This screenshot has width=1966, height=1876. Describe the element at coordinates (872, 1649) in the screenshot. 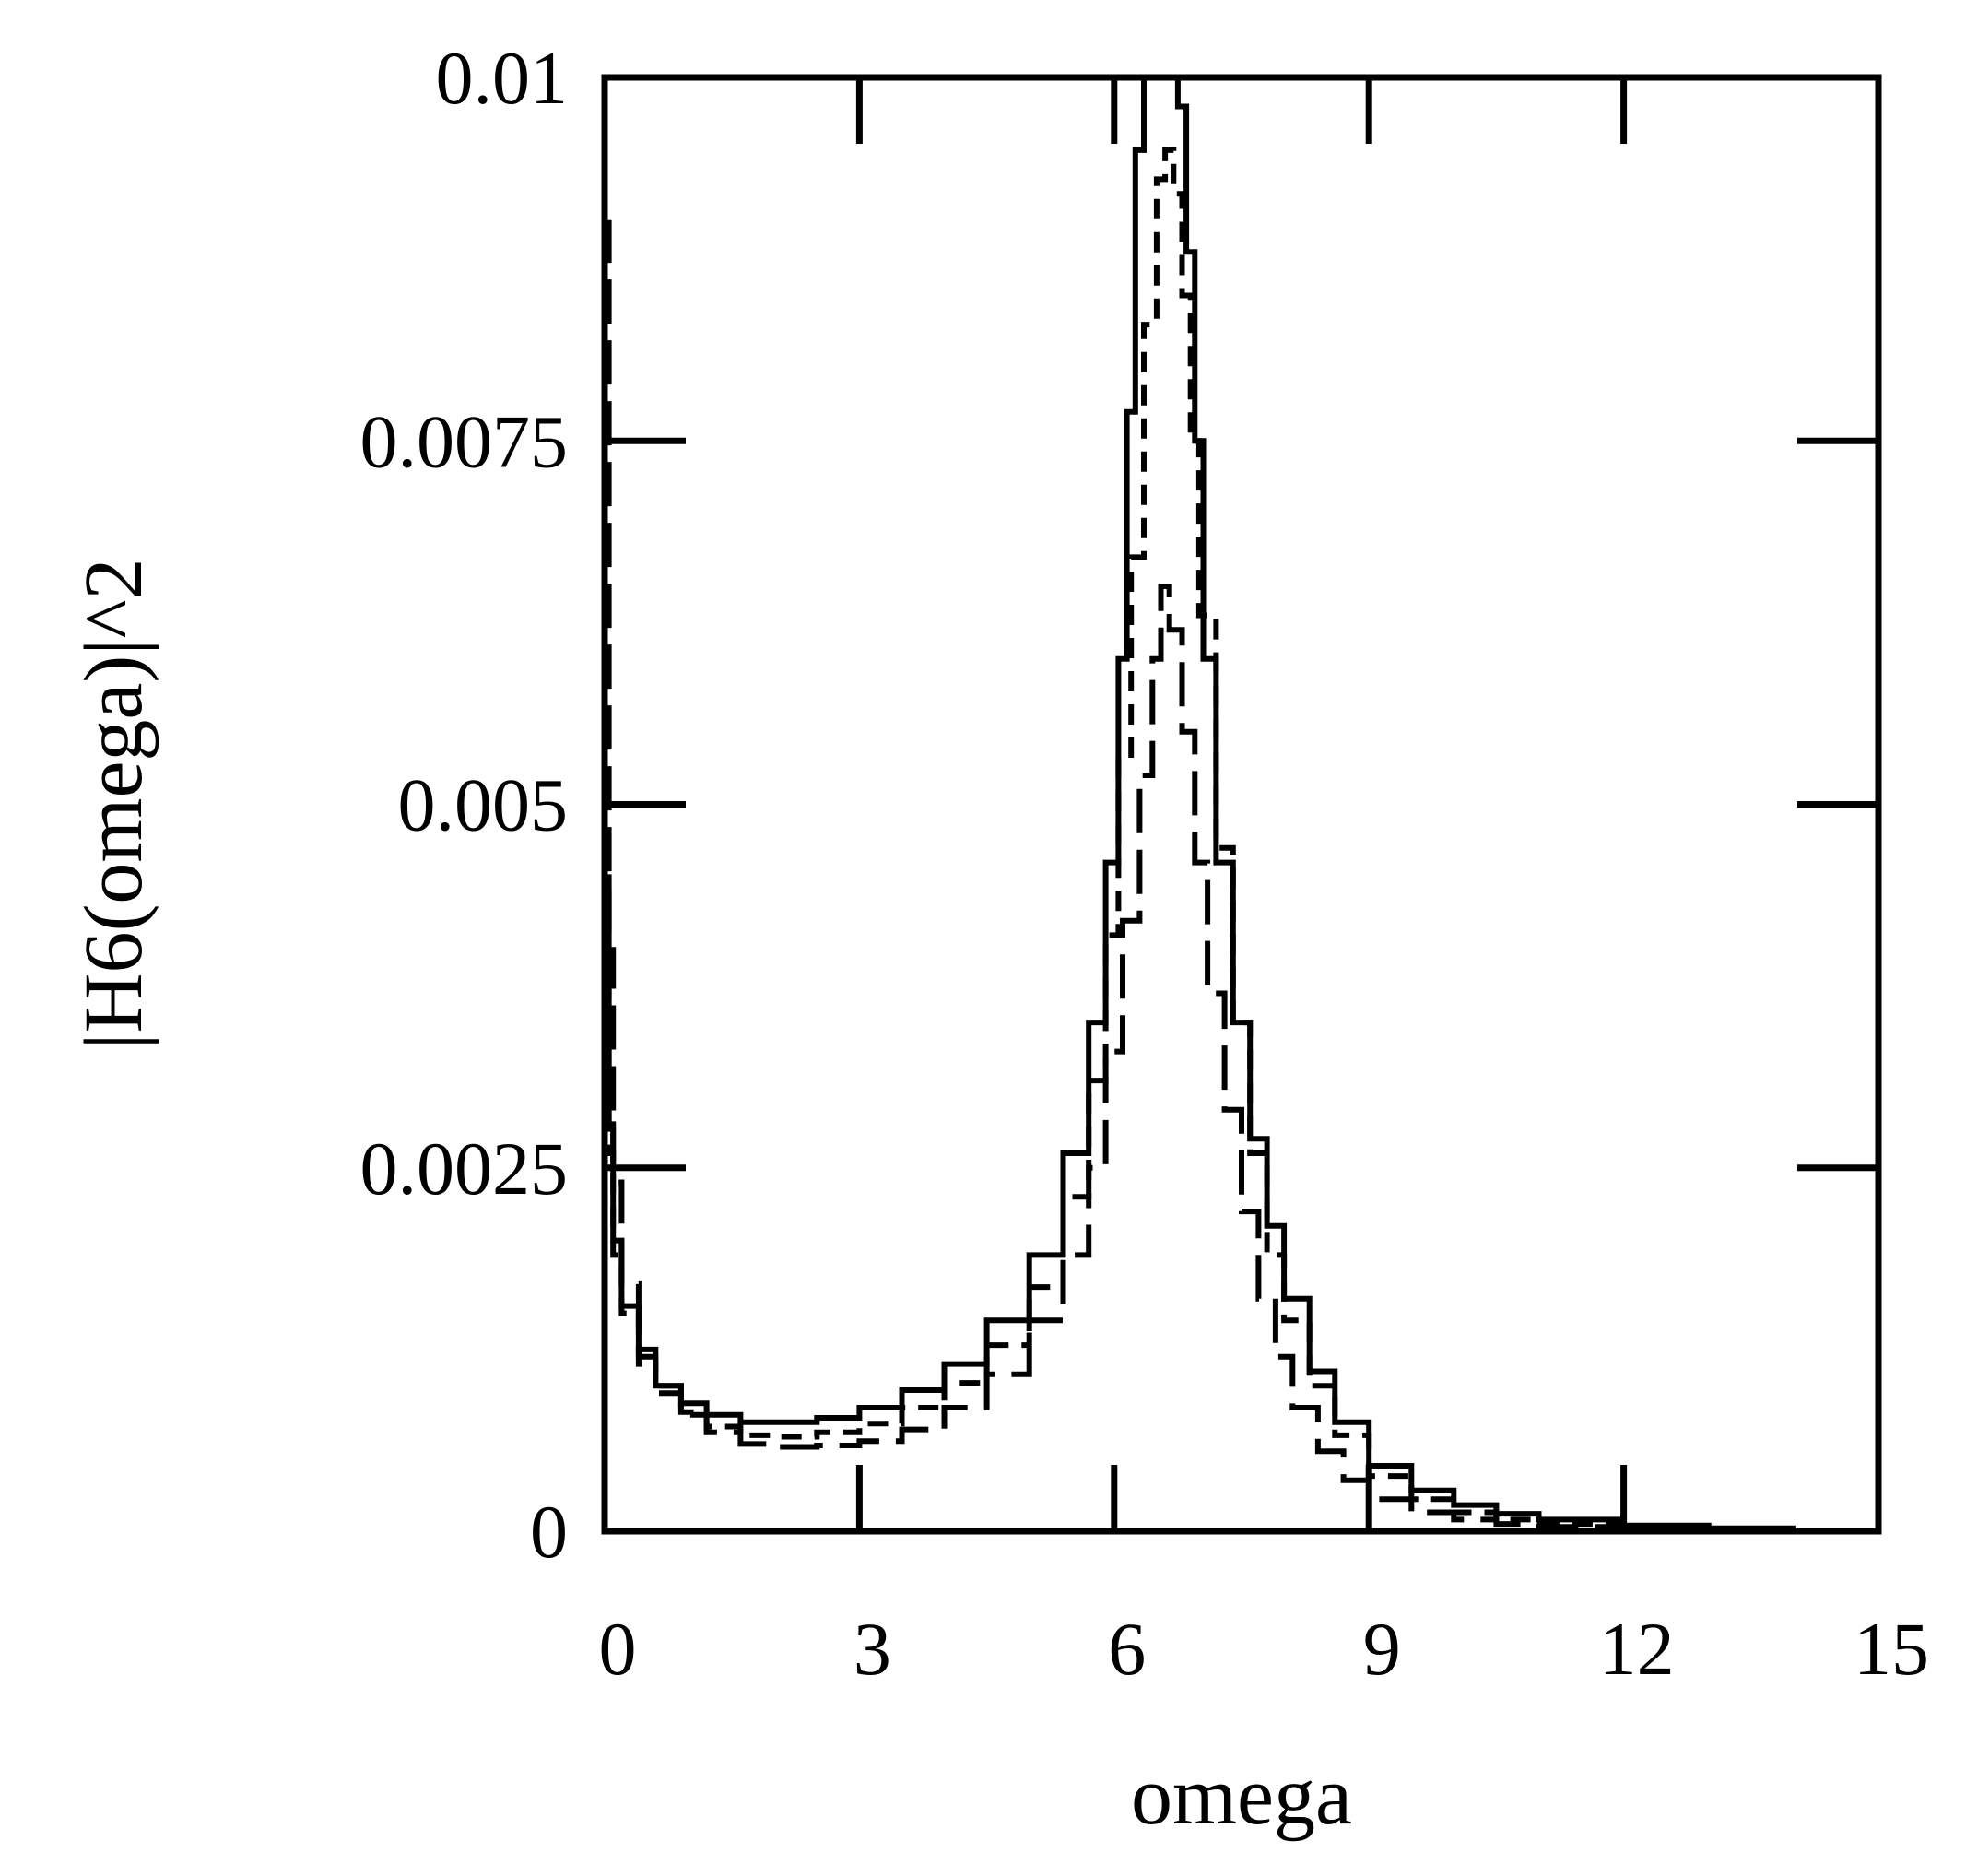

I see `x-tick-label-3: 3` at that location.